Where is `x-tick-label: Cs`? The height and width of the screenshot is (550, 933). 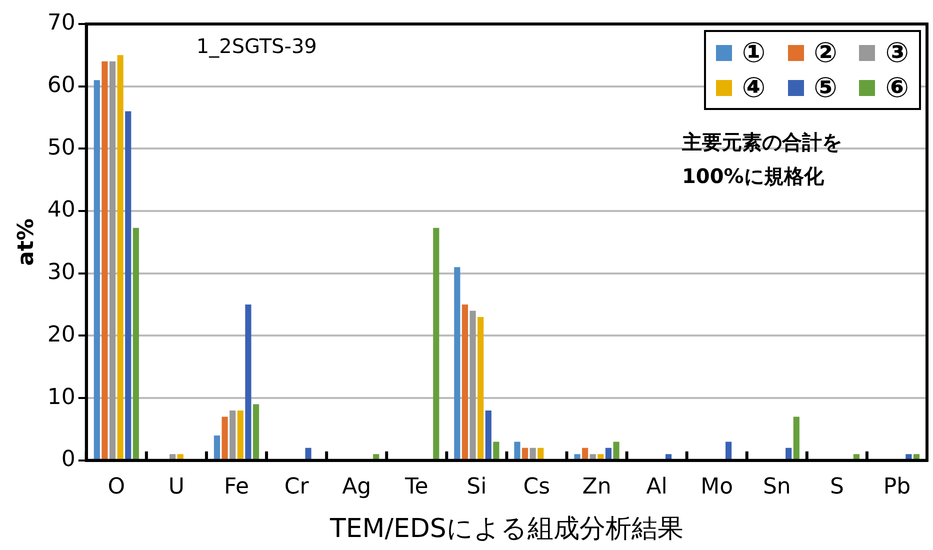 x-tick-label: Cs is located at coordinates (536, 487).